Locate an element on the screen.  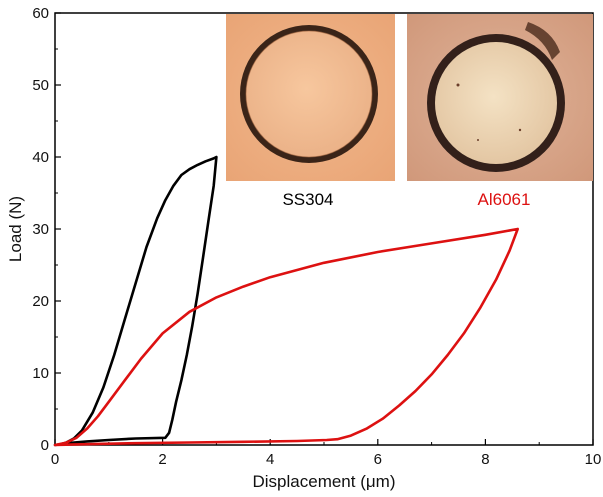
y-tick-label: 10 is located at coordinates (40, 373).